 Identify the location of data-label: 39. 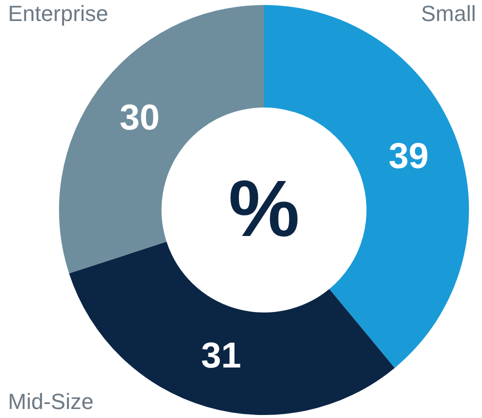
(408, 155).